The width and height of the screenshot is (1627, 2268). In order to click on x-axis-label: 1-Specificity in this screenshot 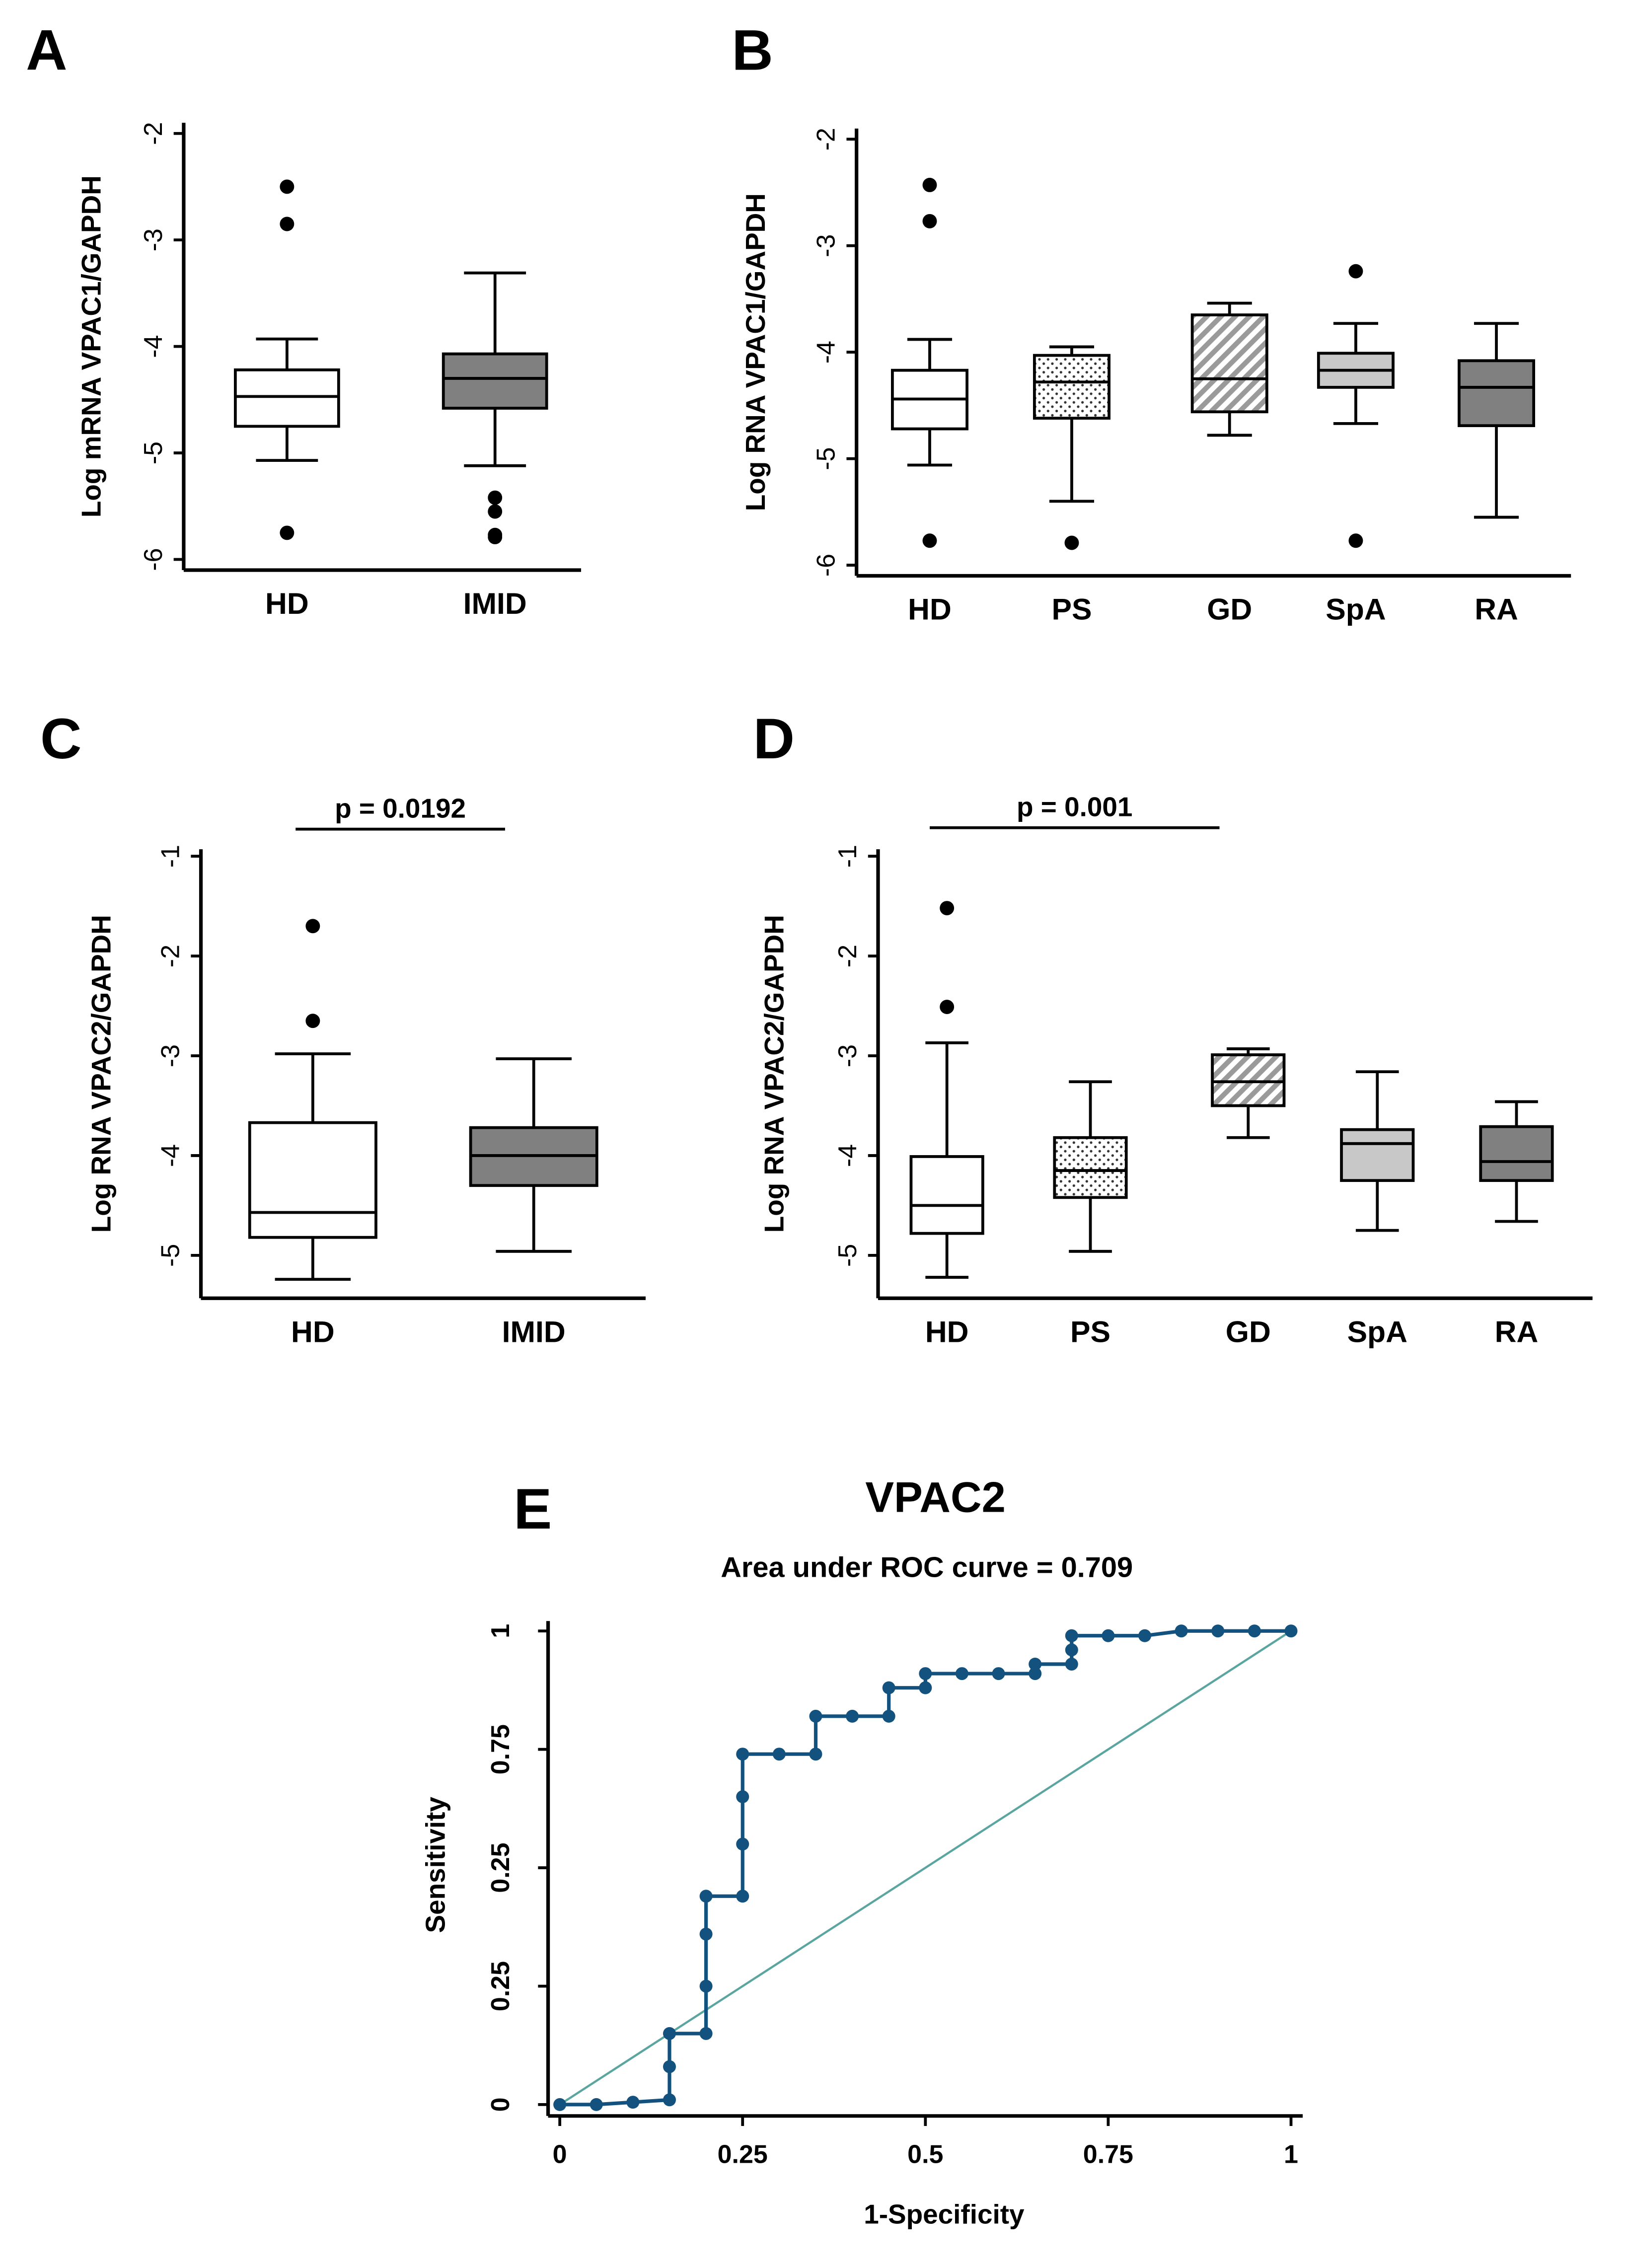, I will do `click(944, 2214)`.